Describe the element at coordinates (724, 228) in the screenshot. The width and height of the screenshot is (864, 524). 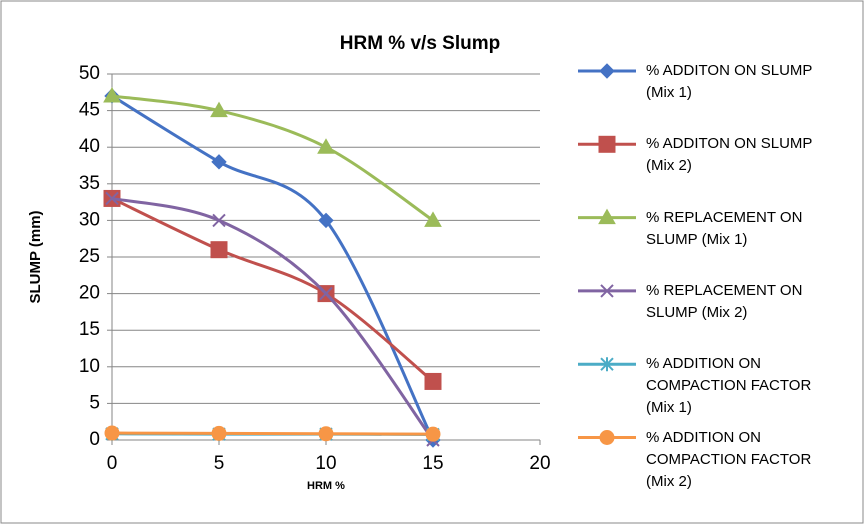
I see `legend-label: % REPLACEMENT ON SLUMP (Mix 1)` at that location.